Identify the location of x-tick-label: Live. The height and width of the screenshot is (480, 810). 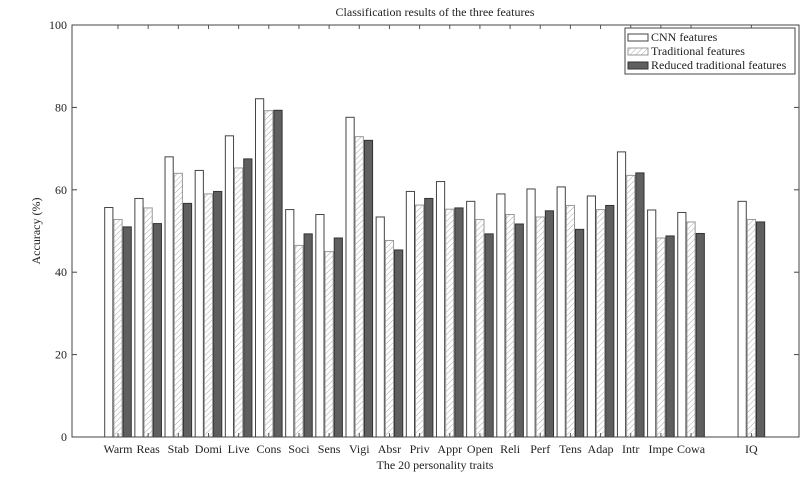
(239, 449).